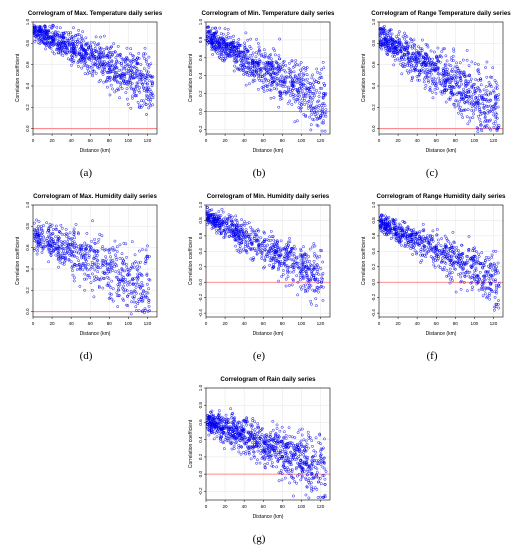 The image size is (518, 550). I want to click on x-axis-label: Distance (km), so click(268, 151).